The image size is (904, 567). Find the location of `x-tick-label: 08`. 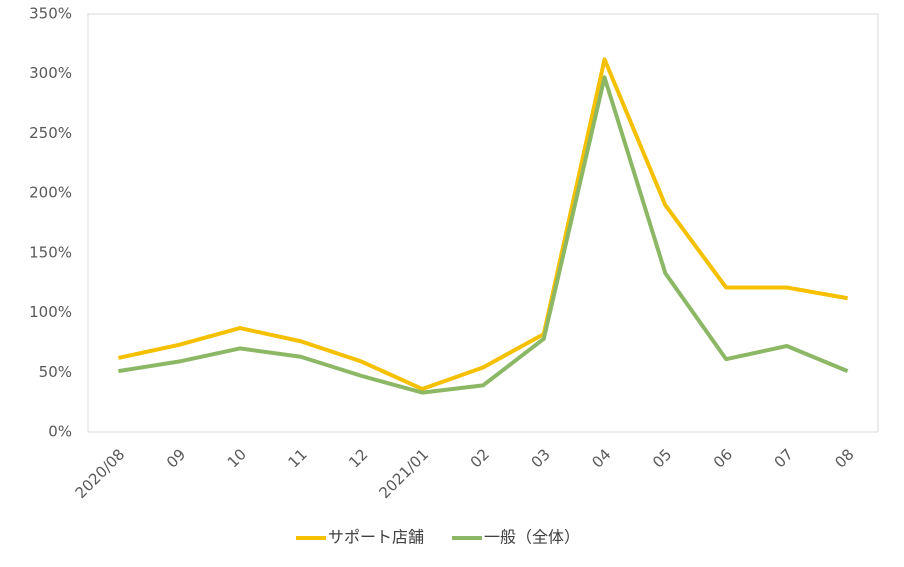

x-tick-label: 08 is located at coordinates (844, 458).